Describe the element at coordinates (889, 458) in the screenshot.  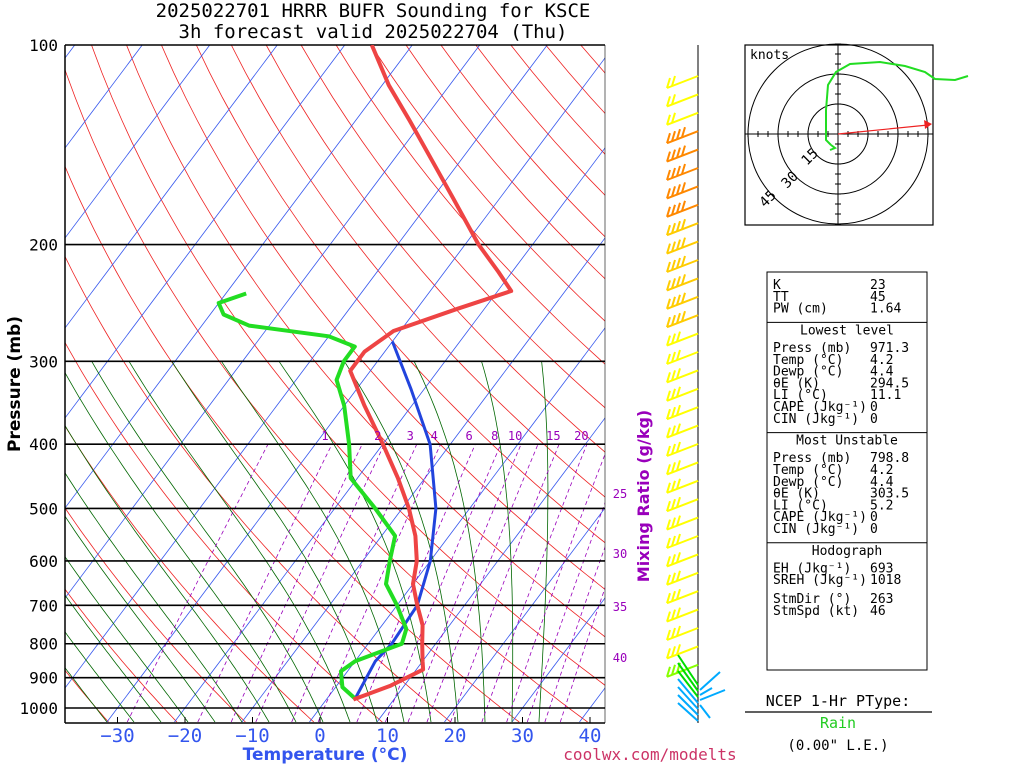
I see `stats-value: 798.8` at that location.